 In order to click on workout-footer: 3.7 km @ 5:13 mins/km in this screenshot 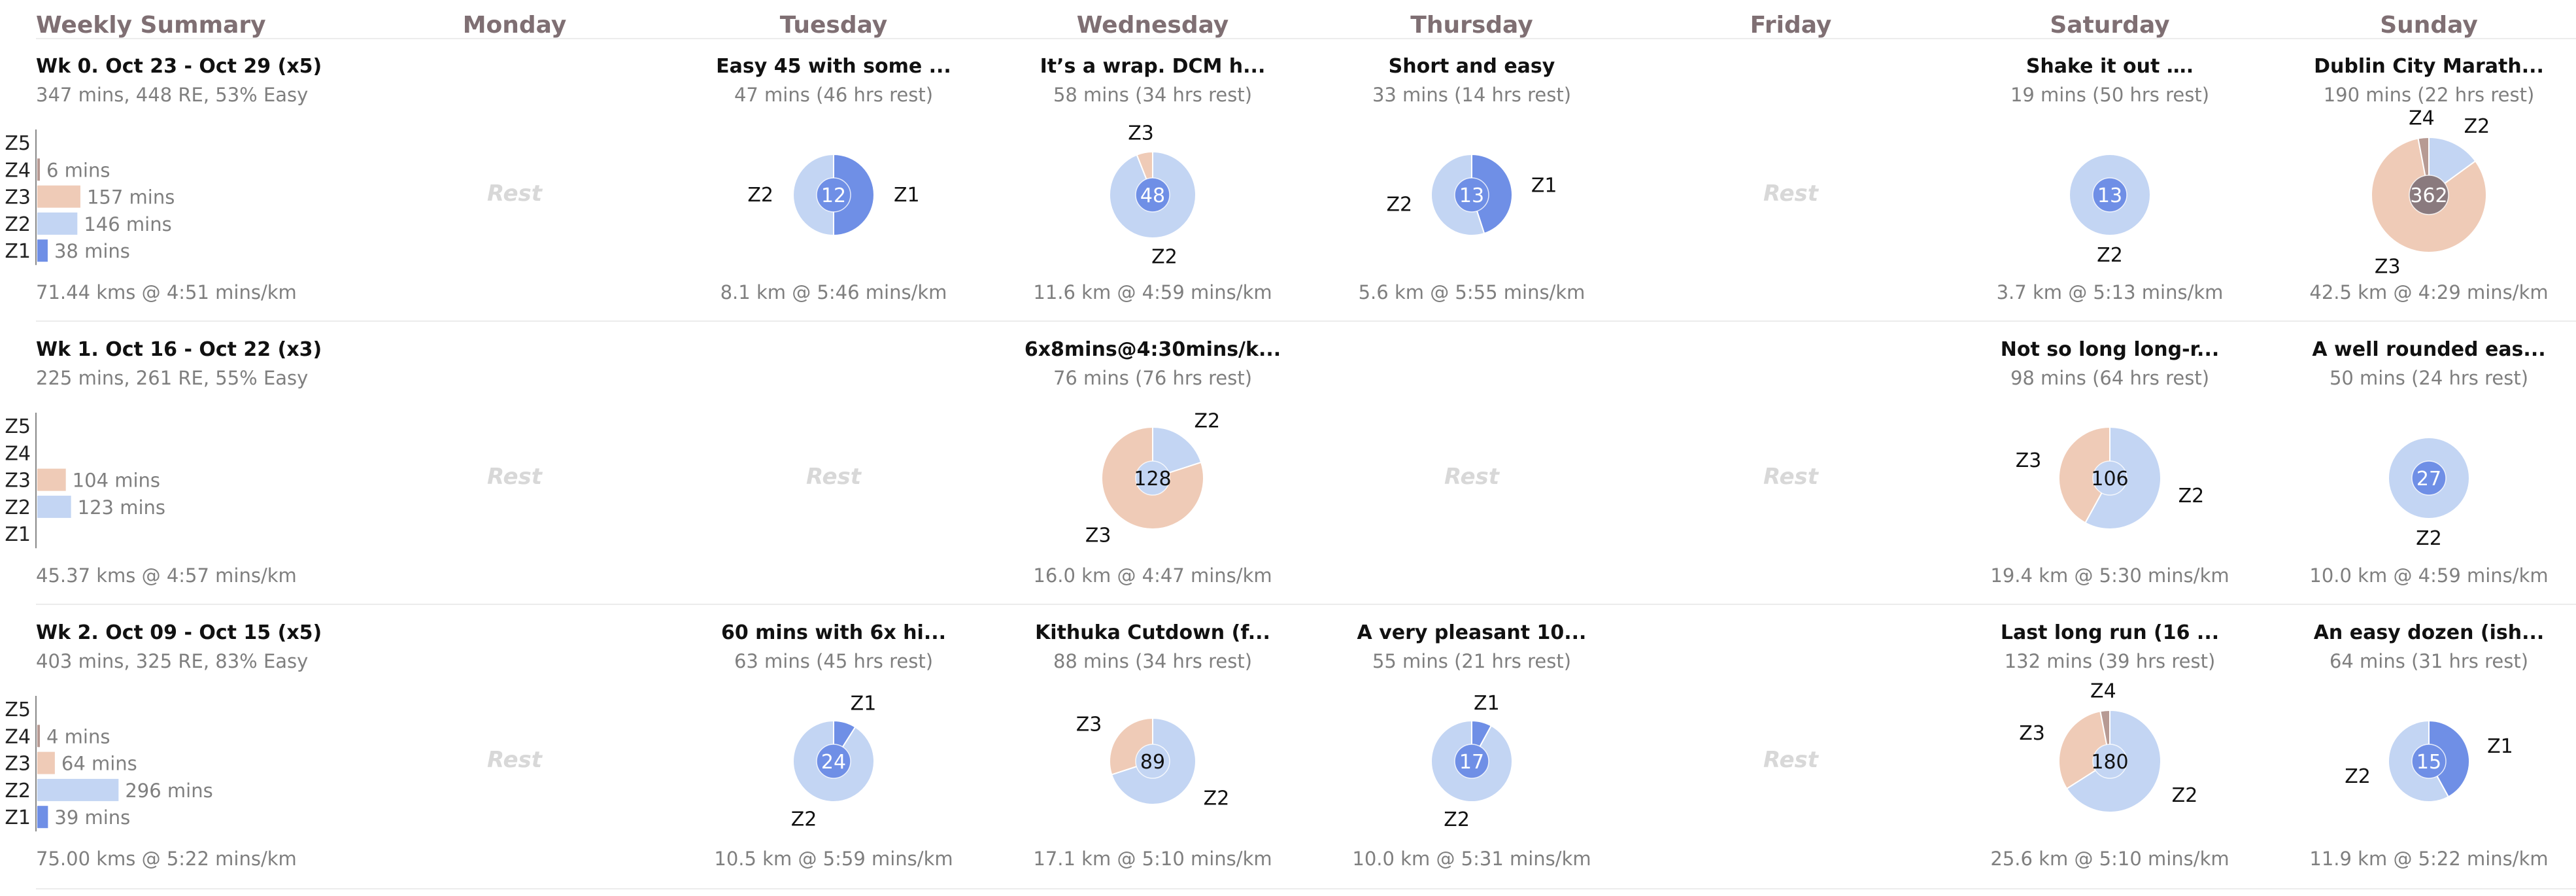, I will do `click(2110, 292)`.